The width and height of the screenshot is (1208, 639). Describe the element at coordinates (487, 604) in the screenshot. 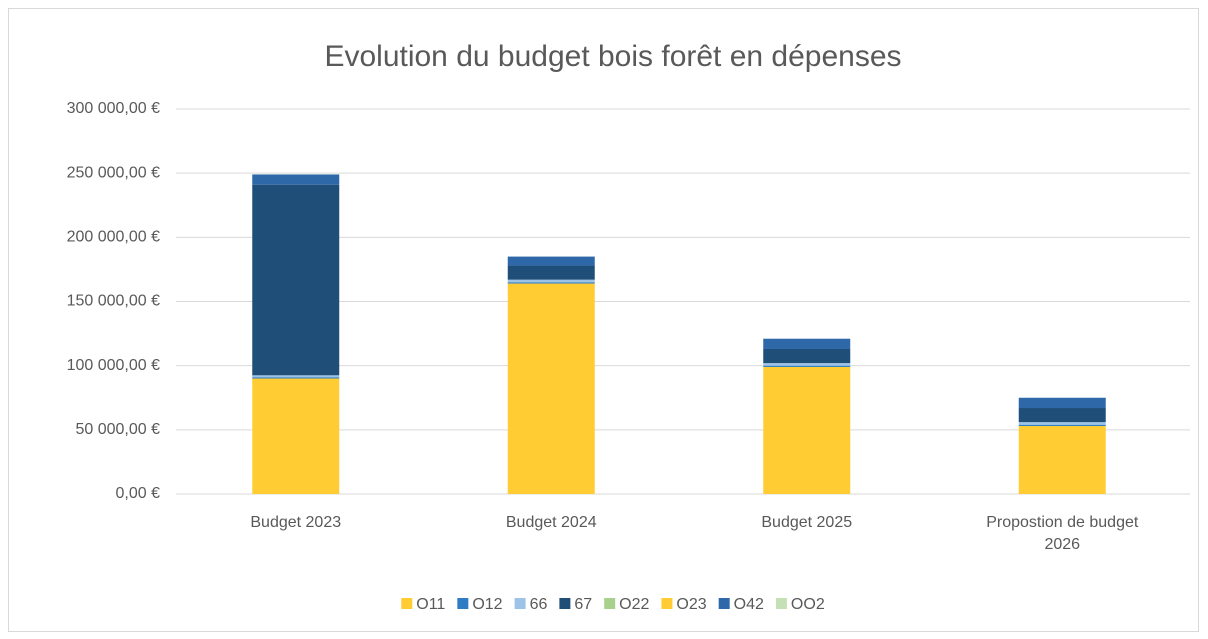

I see `legend-label: O12` at that location.